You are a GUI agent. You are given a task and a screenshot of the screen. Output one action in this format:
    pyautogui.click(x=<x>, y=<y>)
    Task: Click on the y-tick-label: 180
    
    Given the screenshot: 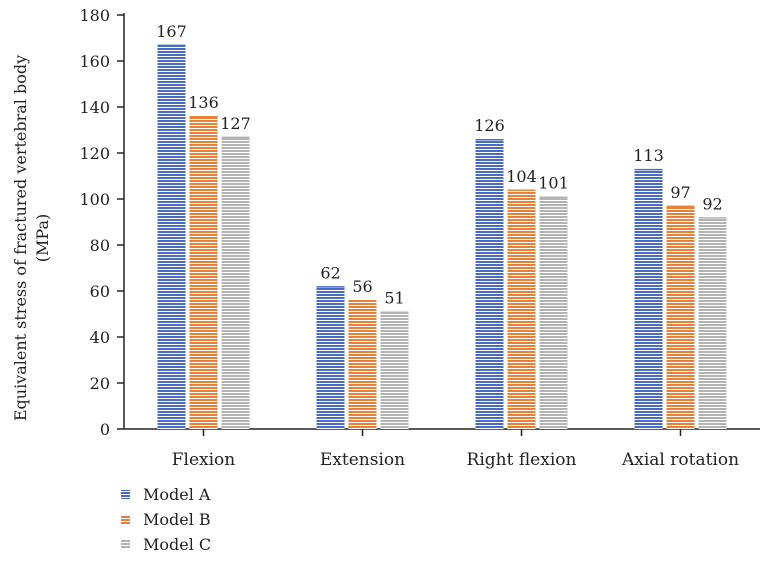 What is the action you would take?
    pyautogui.click(x=94, y=15)
    